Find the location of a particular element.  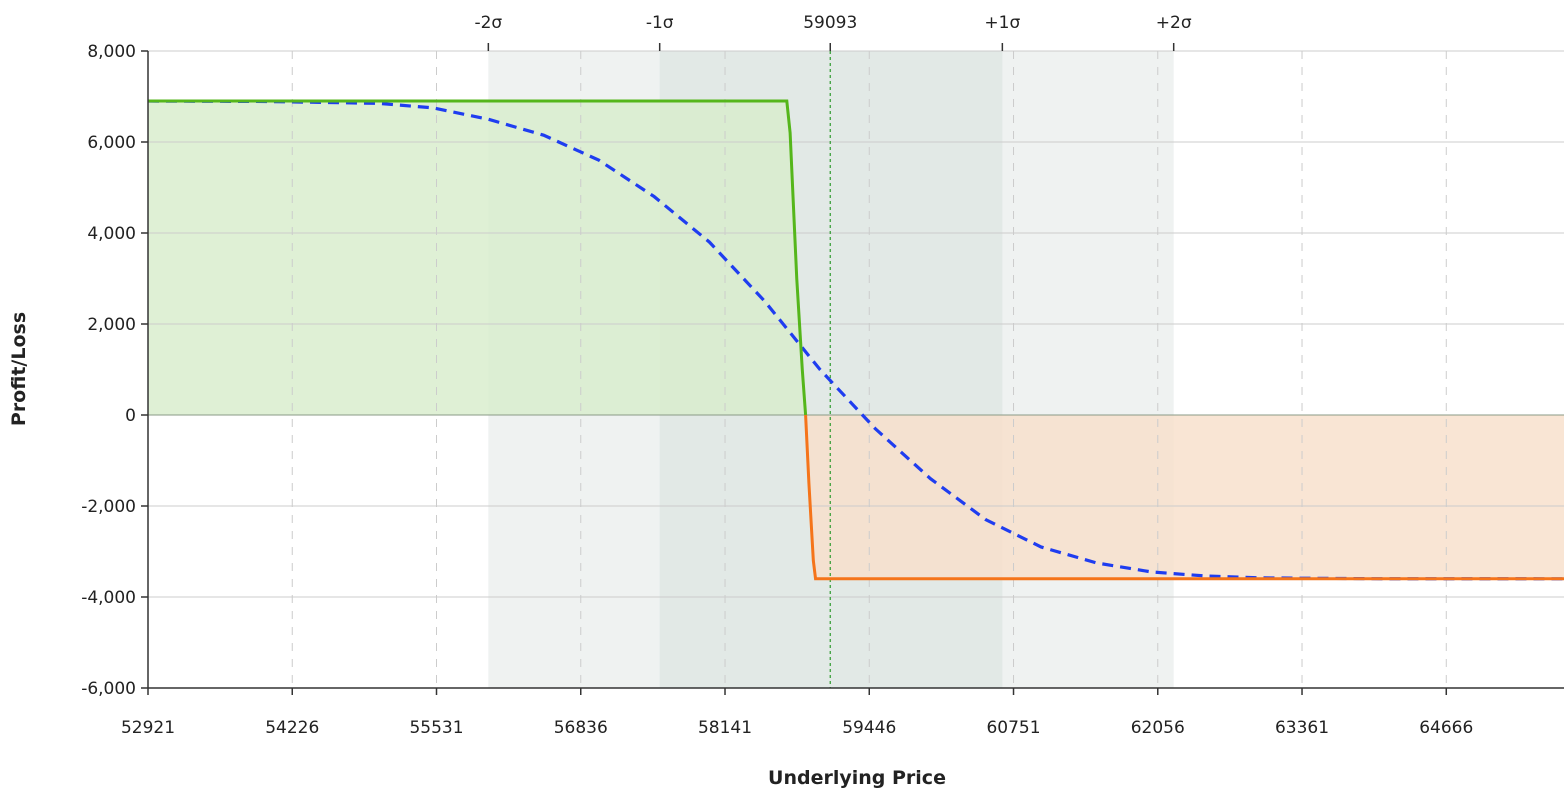

y-tick-label: 4,000 is located at coordinates (111, 234).